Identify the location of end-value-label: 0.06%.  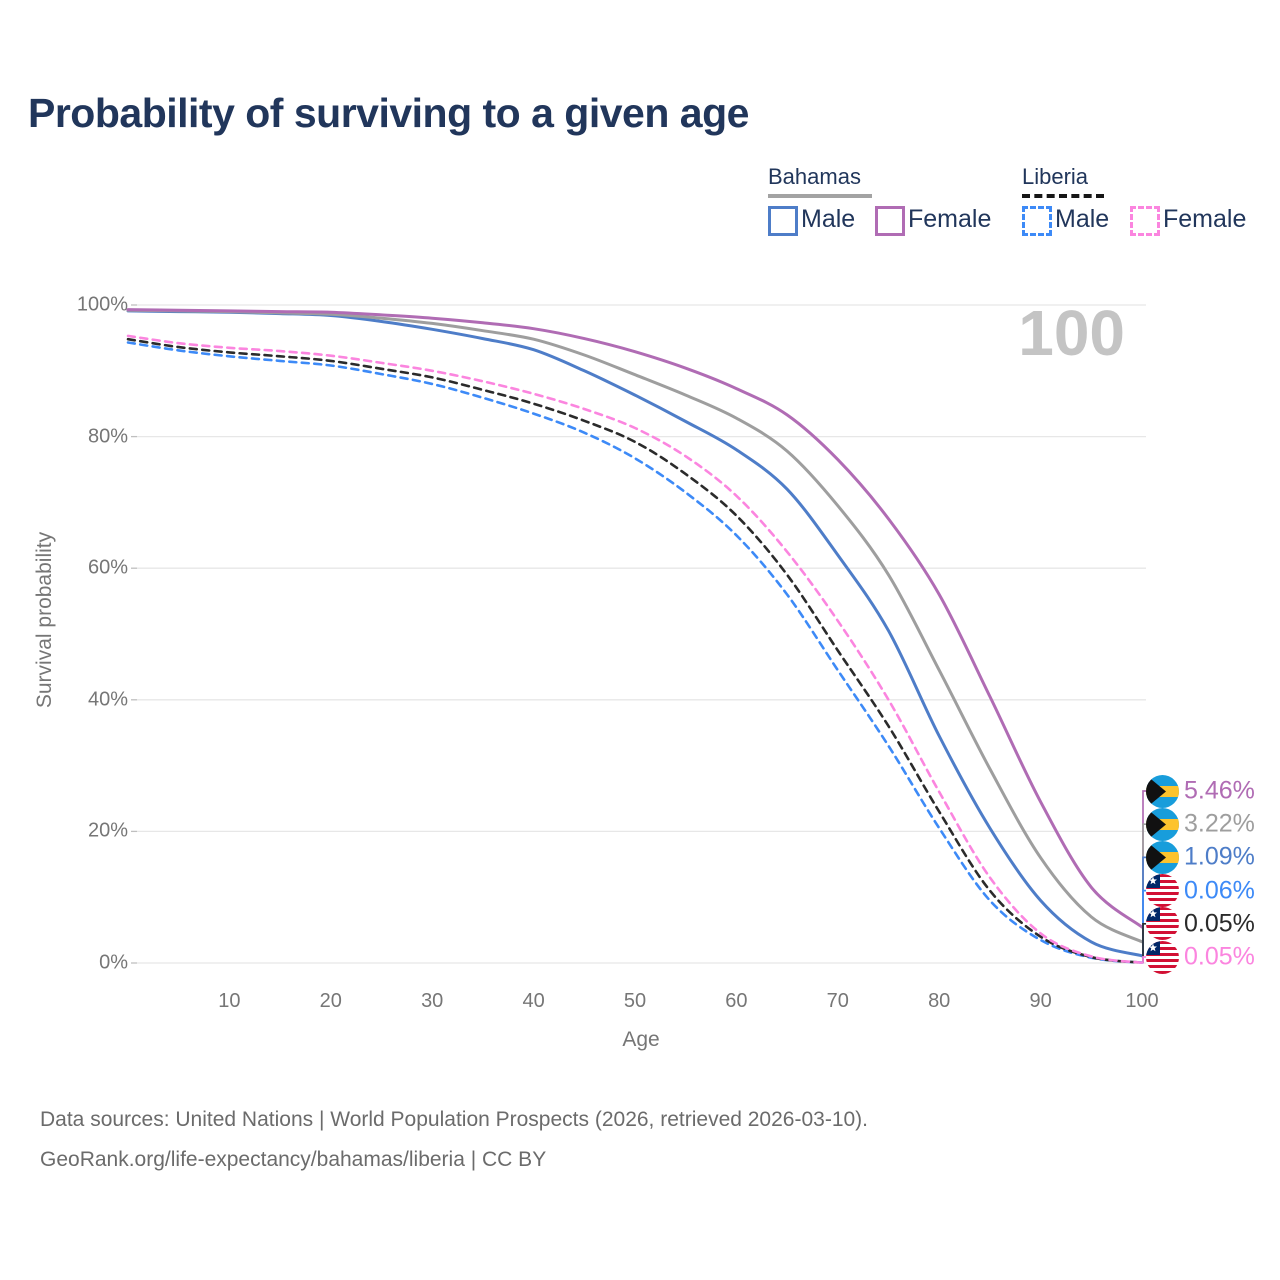
(1219, 890).